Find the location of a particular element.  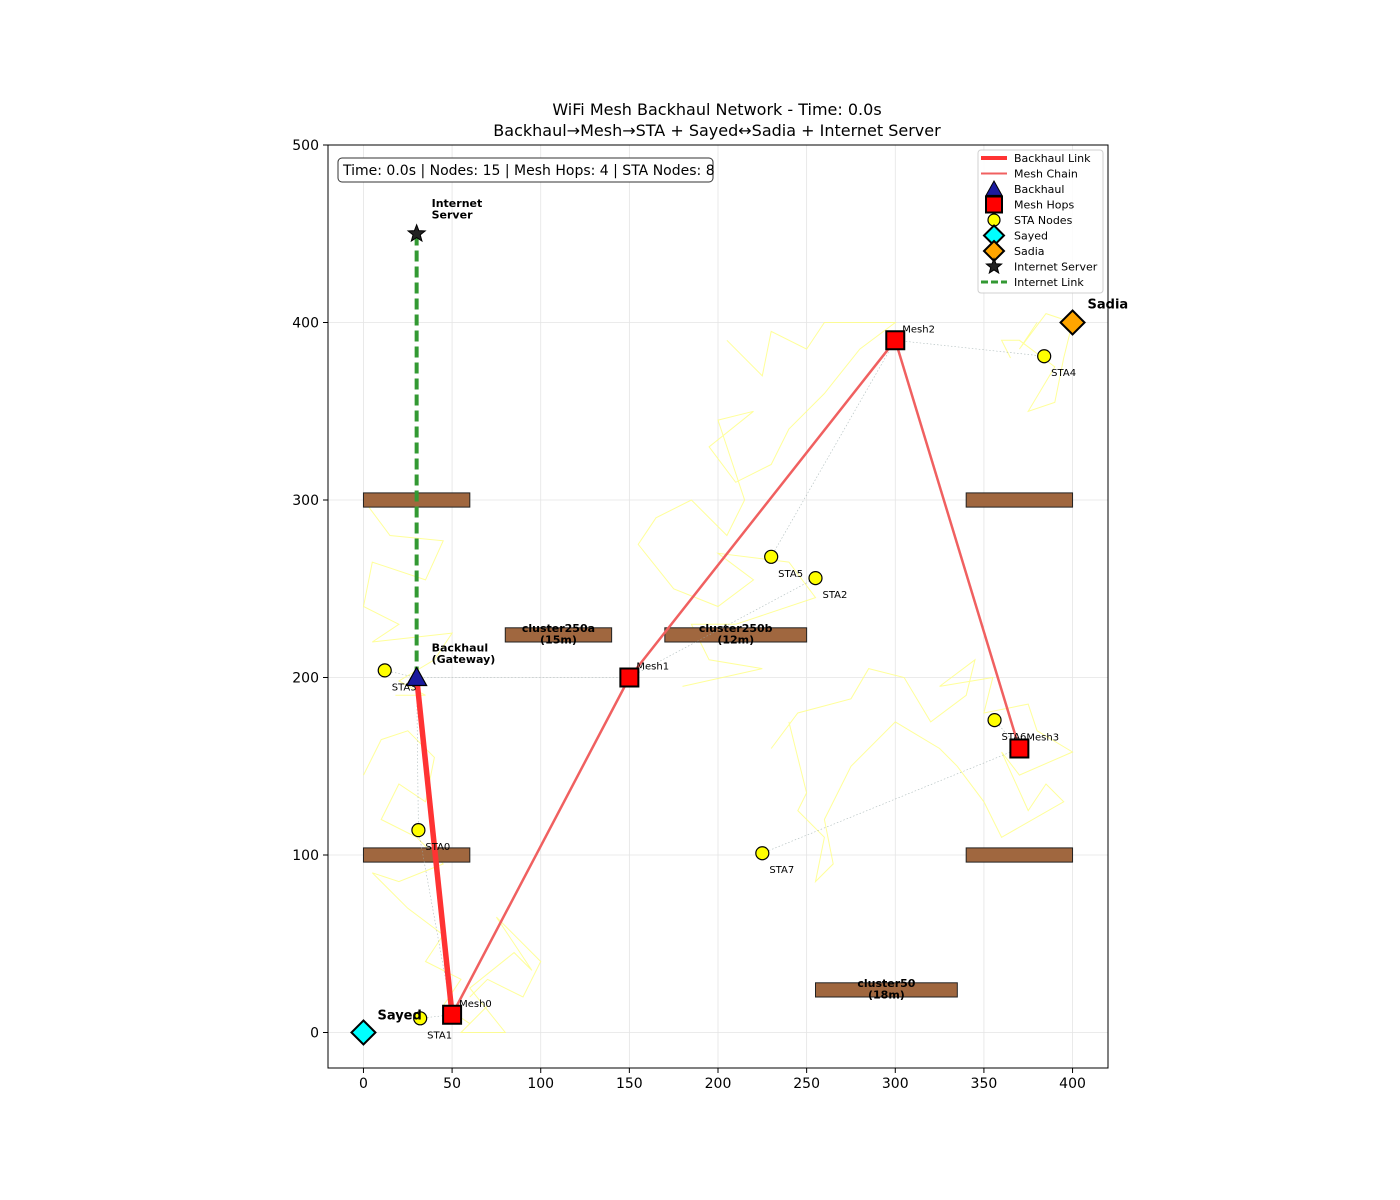

sta-node-label: STA7 is located at coordinates (781, 870).